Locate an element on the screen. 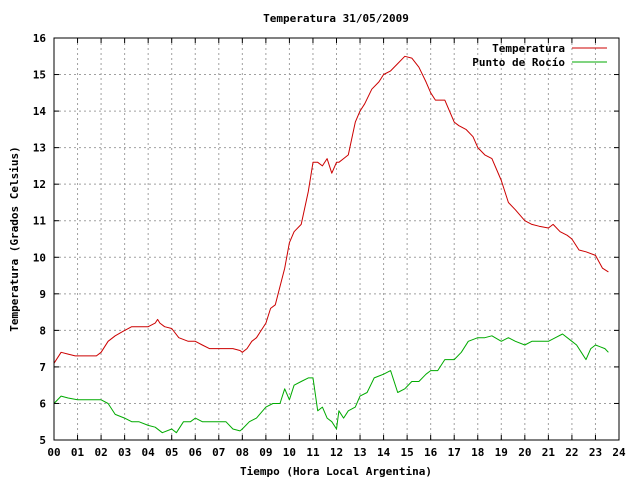 The height and width of the screenshot is (480, 640). x-tick-label: 14 is located at coordinates (384, 452).